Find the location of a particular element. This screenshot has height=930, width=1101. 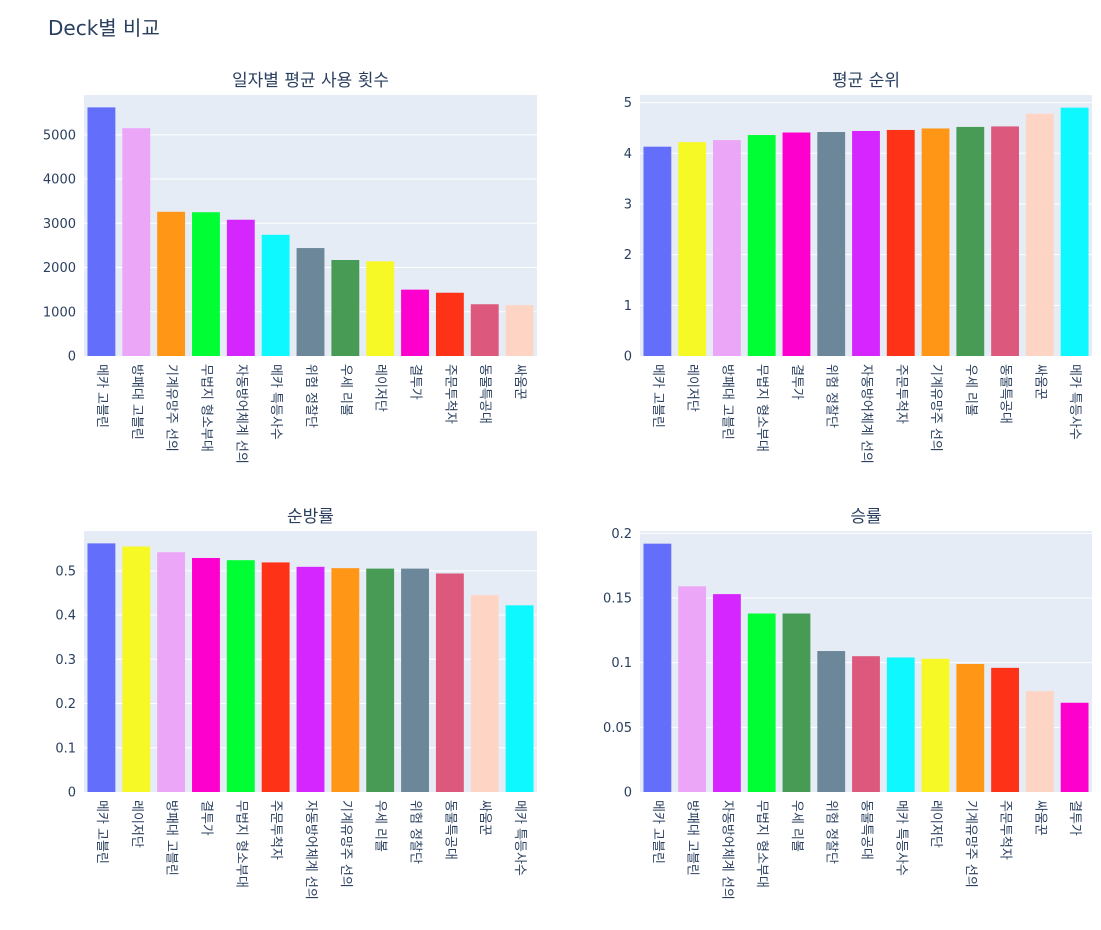

y-tick-label: 0.15 is located at coordinates (617, 598).